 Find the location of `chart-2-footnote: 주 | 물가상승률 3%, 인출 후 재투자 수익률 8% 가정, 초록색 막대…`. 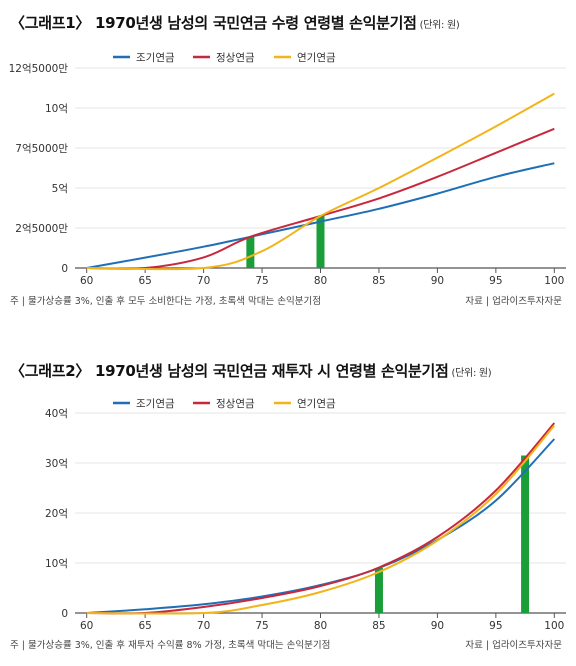

chart-2-footnote: 주 | 물가상승률 3%, 인출 후 재투자 수익률 8% 가정, 초록색 막대… is located at coordinates (170, 645).